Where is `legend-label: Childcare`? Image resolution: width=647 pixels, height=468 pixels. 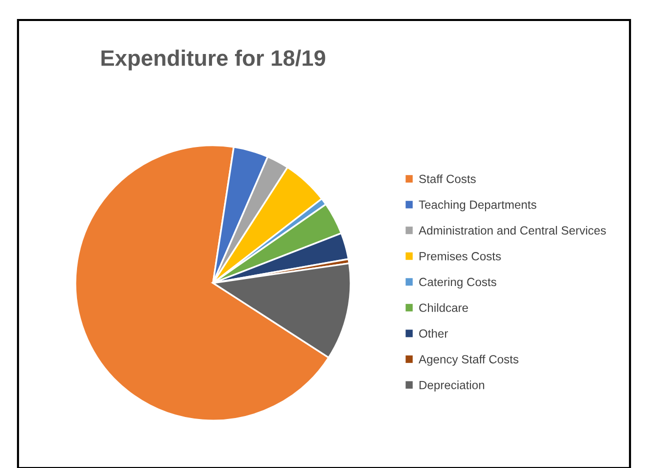 legend-label: Childcare is located at coordinates (443, 307).